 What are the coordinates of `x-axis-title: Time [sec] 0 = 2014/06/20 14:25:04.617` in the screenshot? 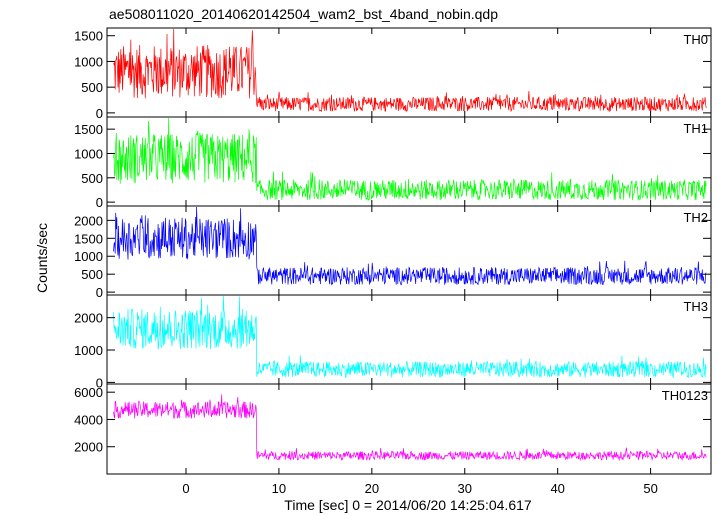 It's located at (408, 505).